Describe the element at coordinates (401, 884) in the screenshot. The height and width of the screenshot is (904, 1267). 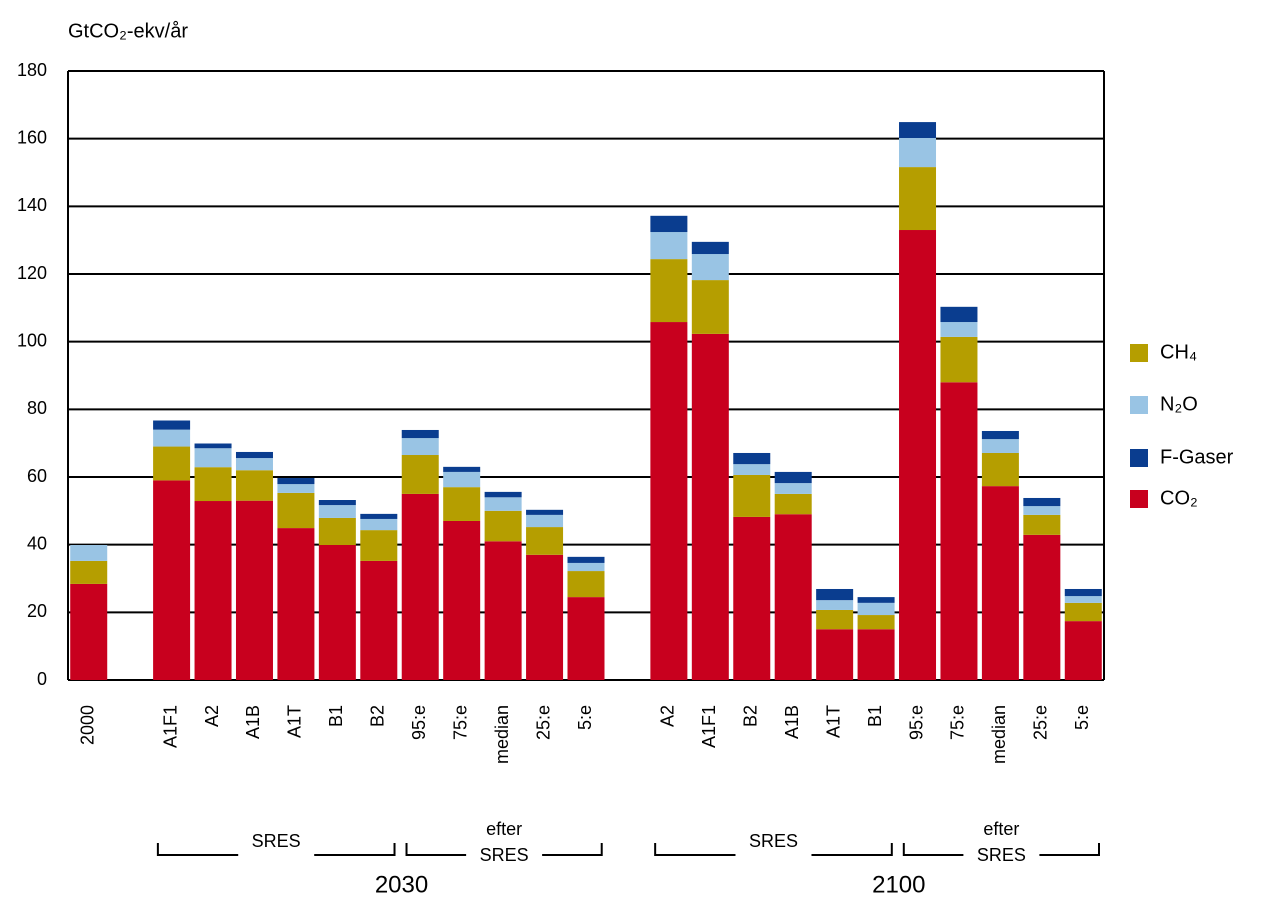
I see `period-label: 2030` at that location.